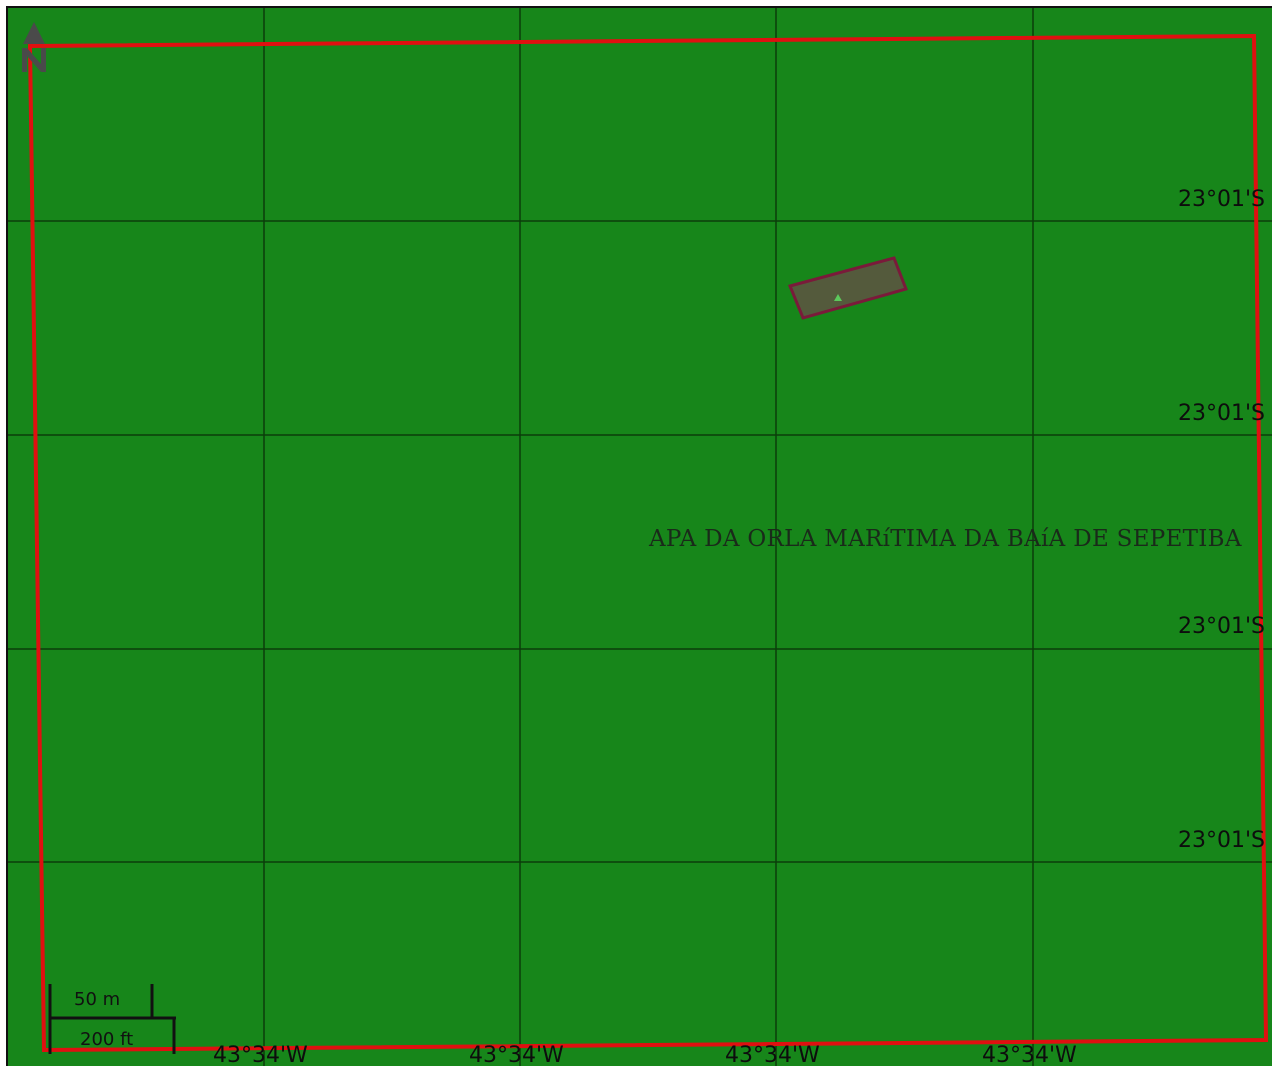 The height and width of the screenshot is (1068, 1274). I want to click on scale-imperial-label: 200 ft, so click(106, 1039).